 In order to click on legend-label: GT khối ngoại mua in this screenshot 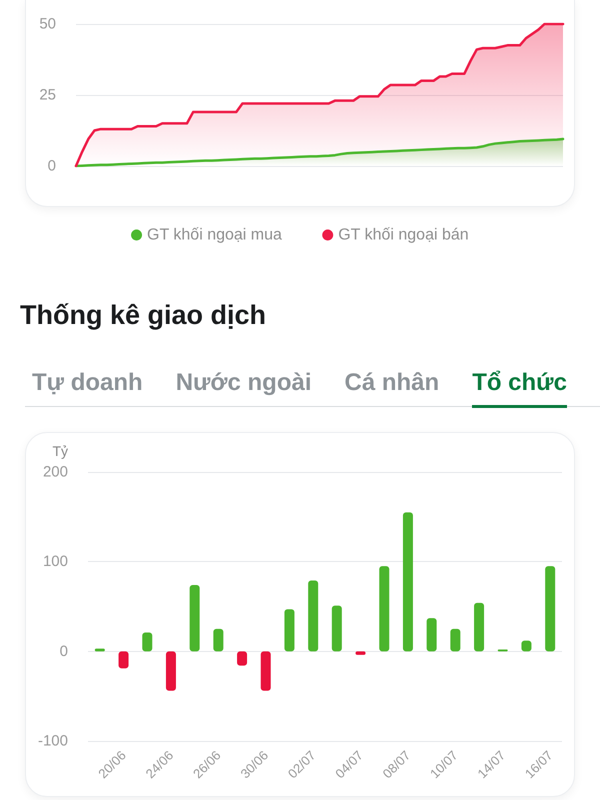, I will do `click(214, 235)`.